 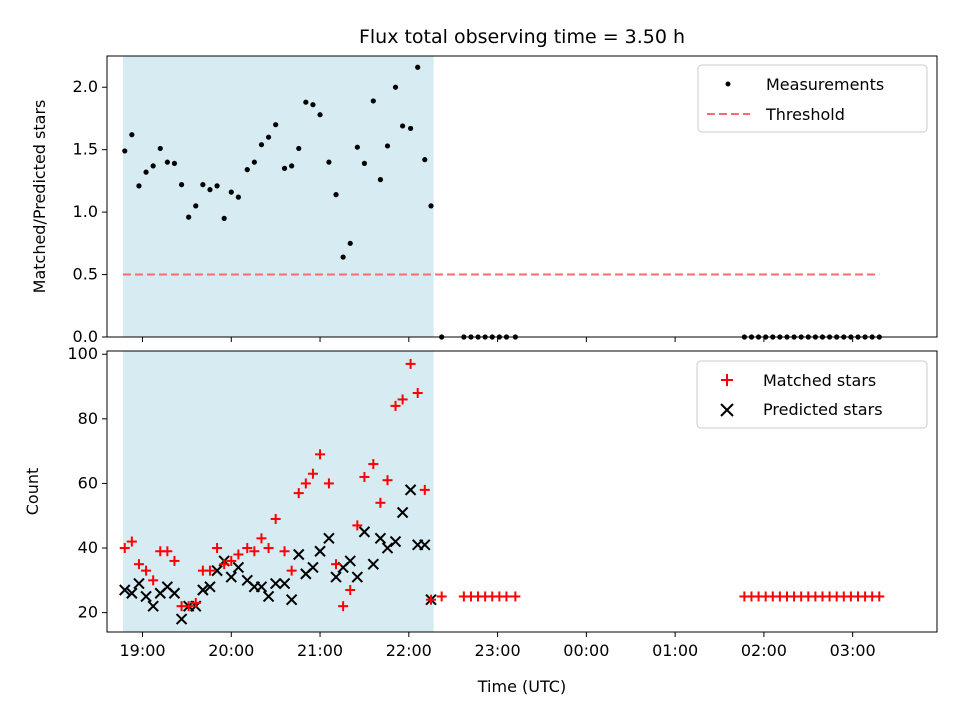 I want to click on x-axis-label: Time (UTC), so click(x=521, y=686).